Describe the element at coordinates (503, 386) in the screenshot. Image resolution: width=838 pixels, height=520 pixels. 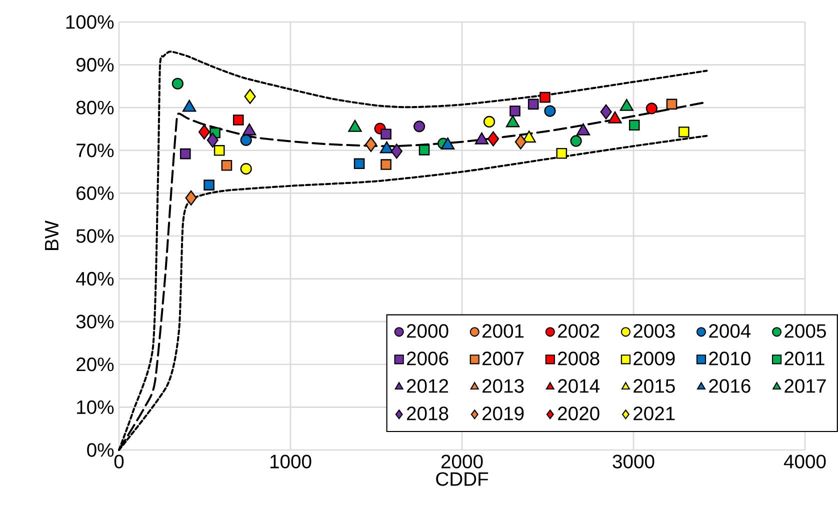
I see `legend-label: 2013` at that location.